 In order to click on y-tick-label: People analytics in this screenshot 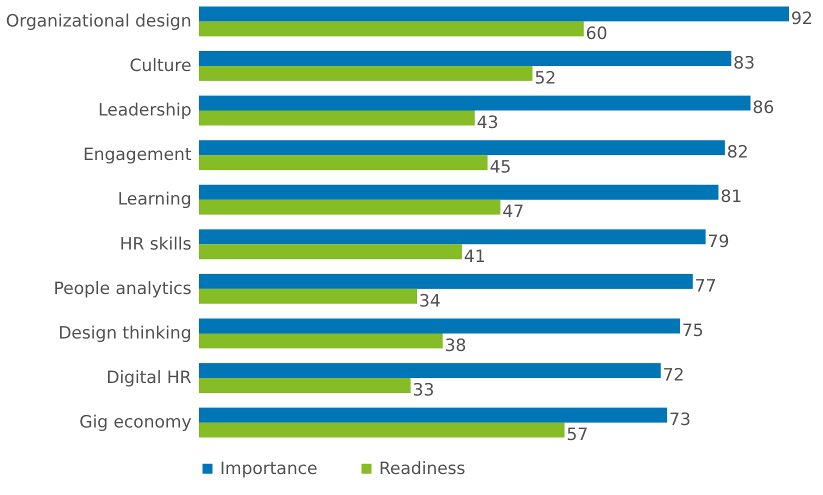, I will do `click(123, 288)`.